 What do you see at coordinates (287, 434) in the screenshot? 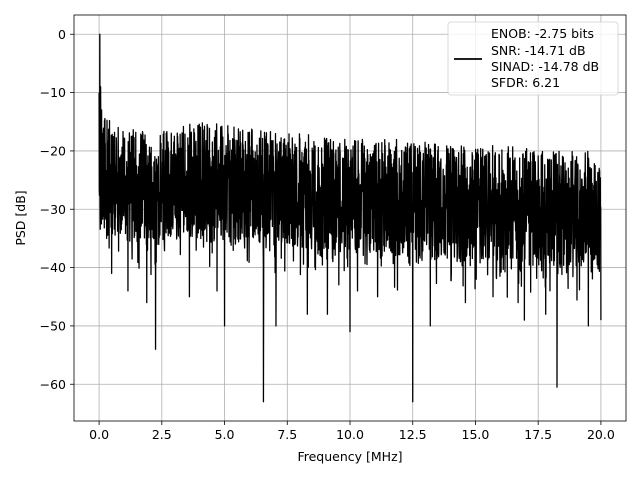
I see `x-tick-label: 7.5` at bounding box center [287, 434].